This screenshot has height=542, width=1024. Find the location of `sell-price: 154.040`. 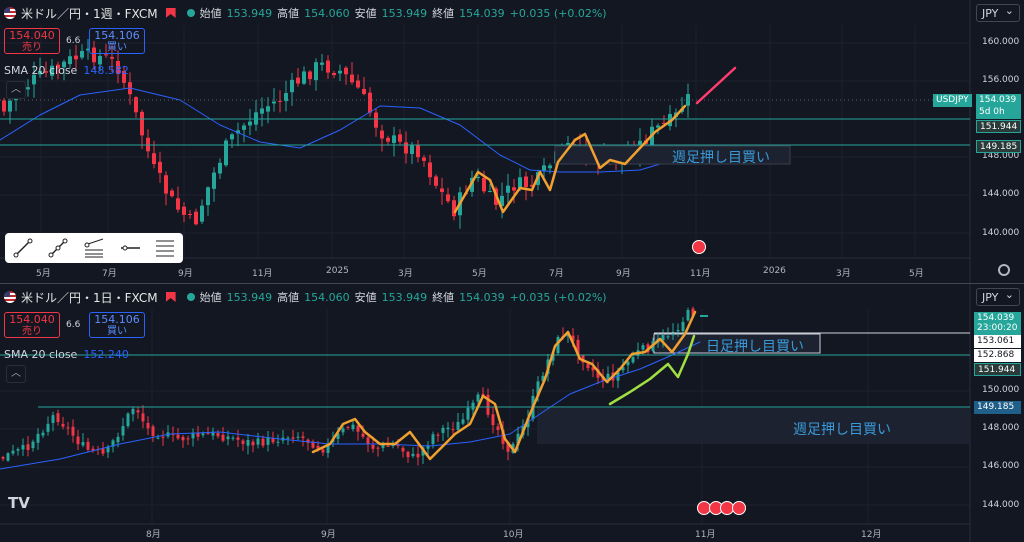

sell-price: 154.040 is located at coordinates (32, 35).